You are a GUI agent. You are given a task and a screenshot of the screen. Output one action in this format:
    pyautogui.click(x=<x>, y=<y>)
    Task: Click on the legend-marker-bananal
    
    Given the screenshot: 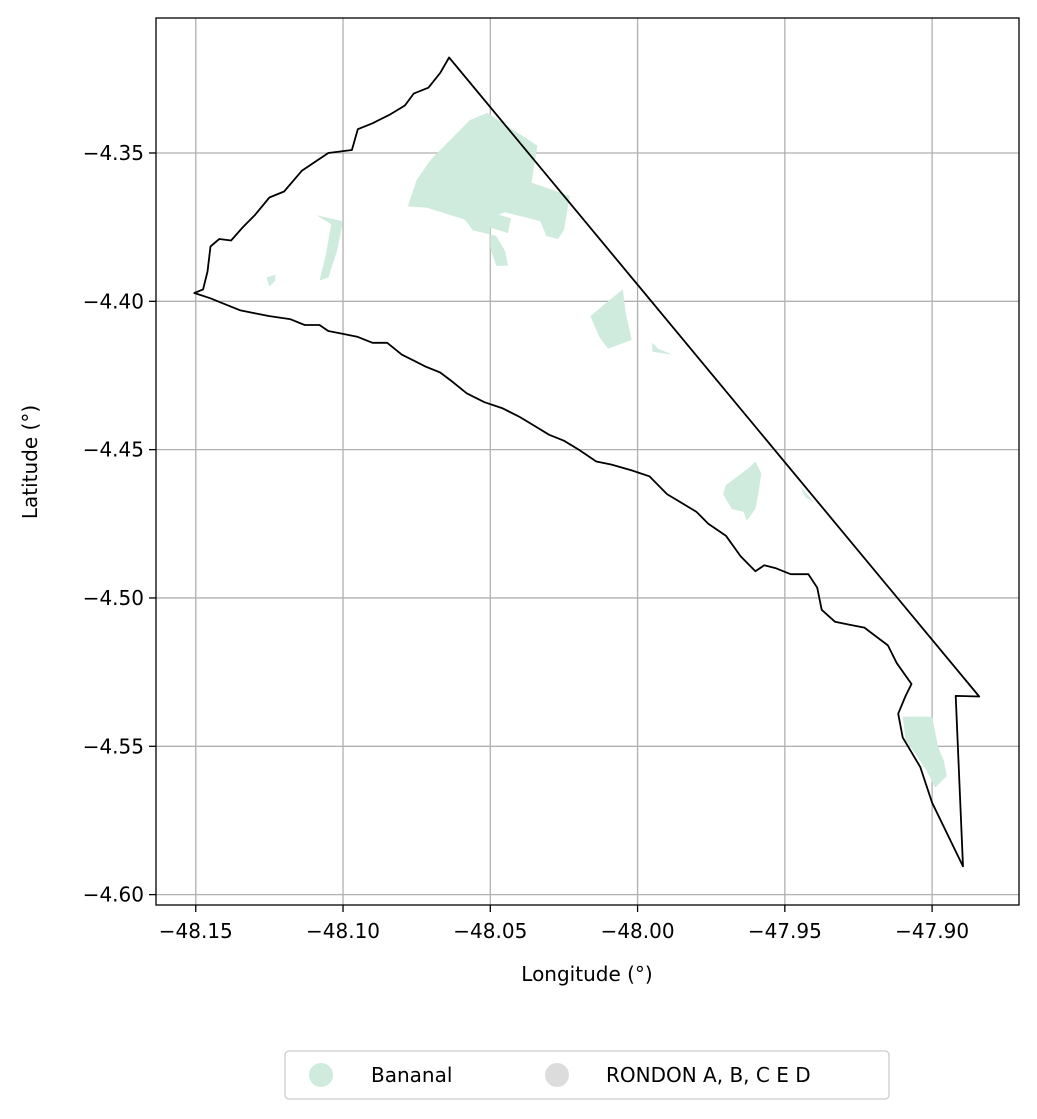 What is the action you would take?
    pyautogui.click(x=321, y=1075)
    